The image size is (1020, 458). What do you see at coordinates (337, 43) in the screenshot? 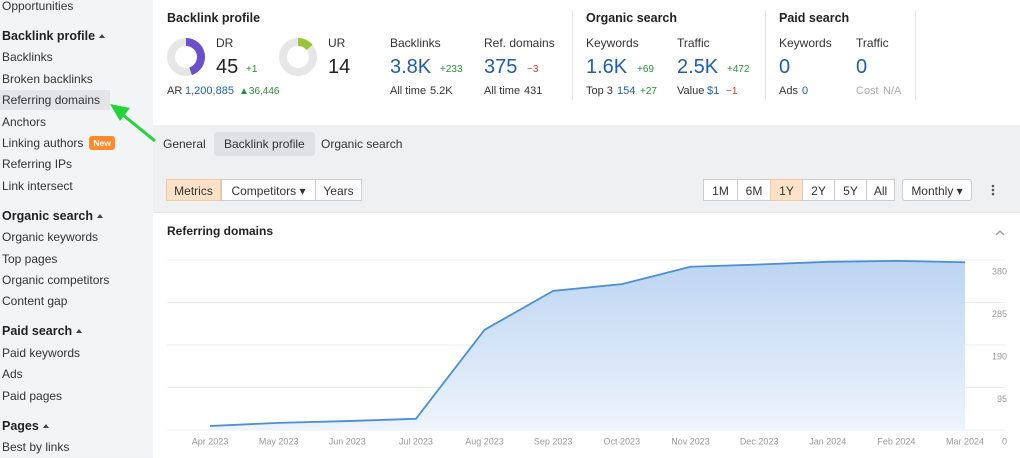
I see `metric-label: UR` at bounding box center [337, 43].